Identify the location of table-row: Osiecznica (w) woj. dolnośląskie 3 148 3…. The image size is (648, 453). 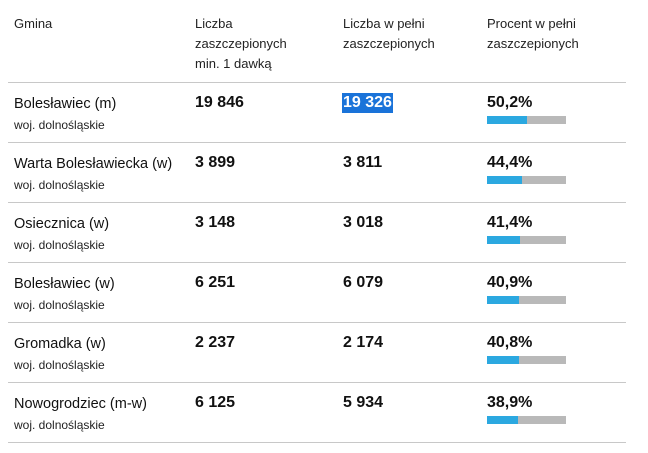
(317, 233).